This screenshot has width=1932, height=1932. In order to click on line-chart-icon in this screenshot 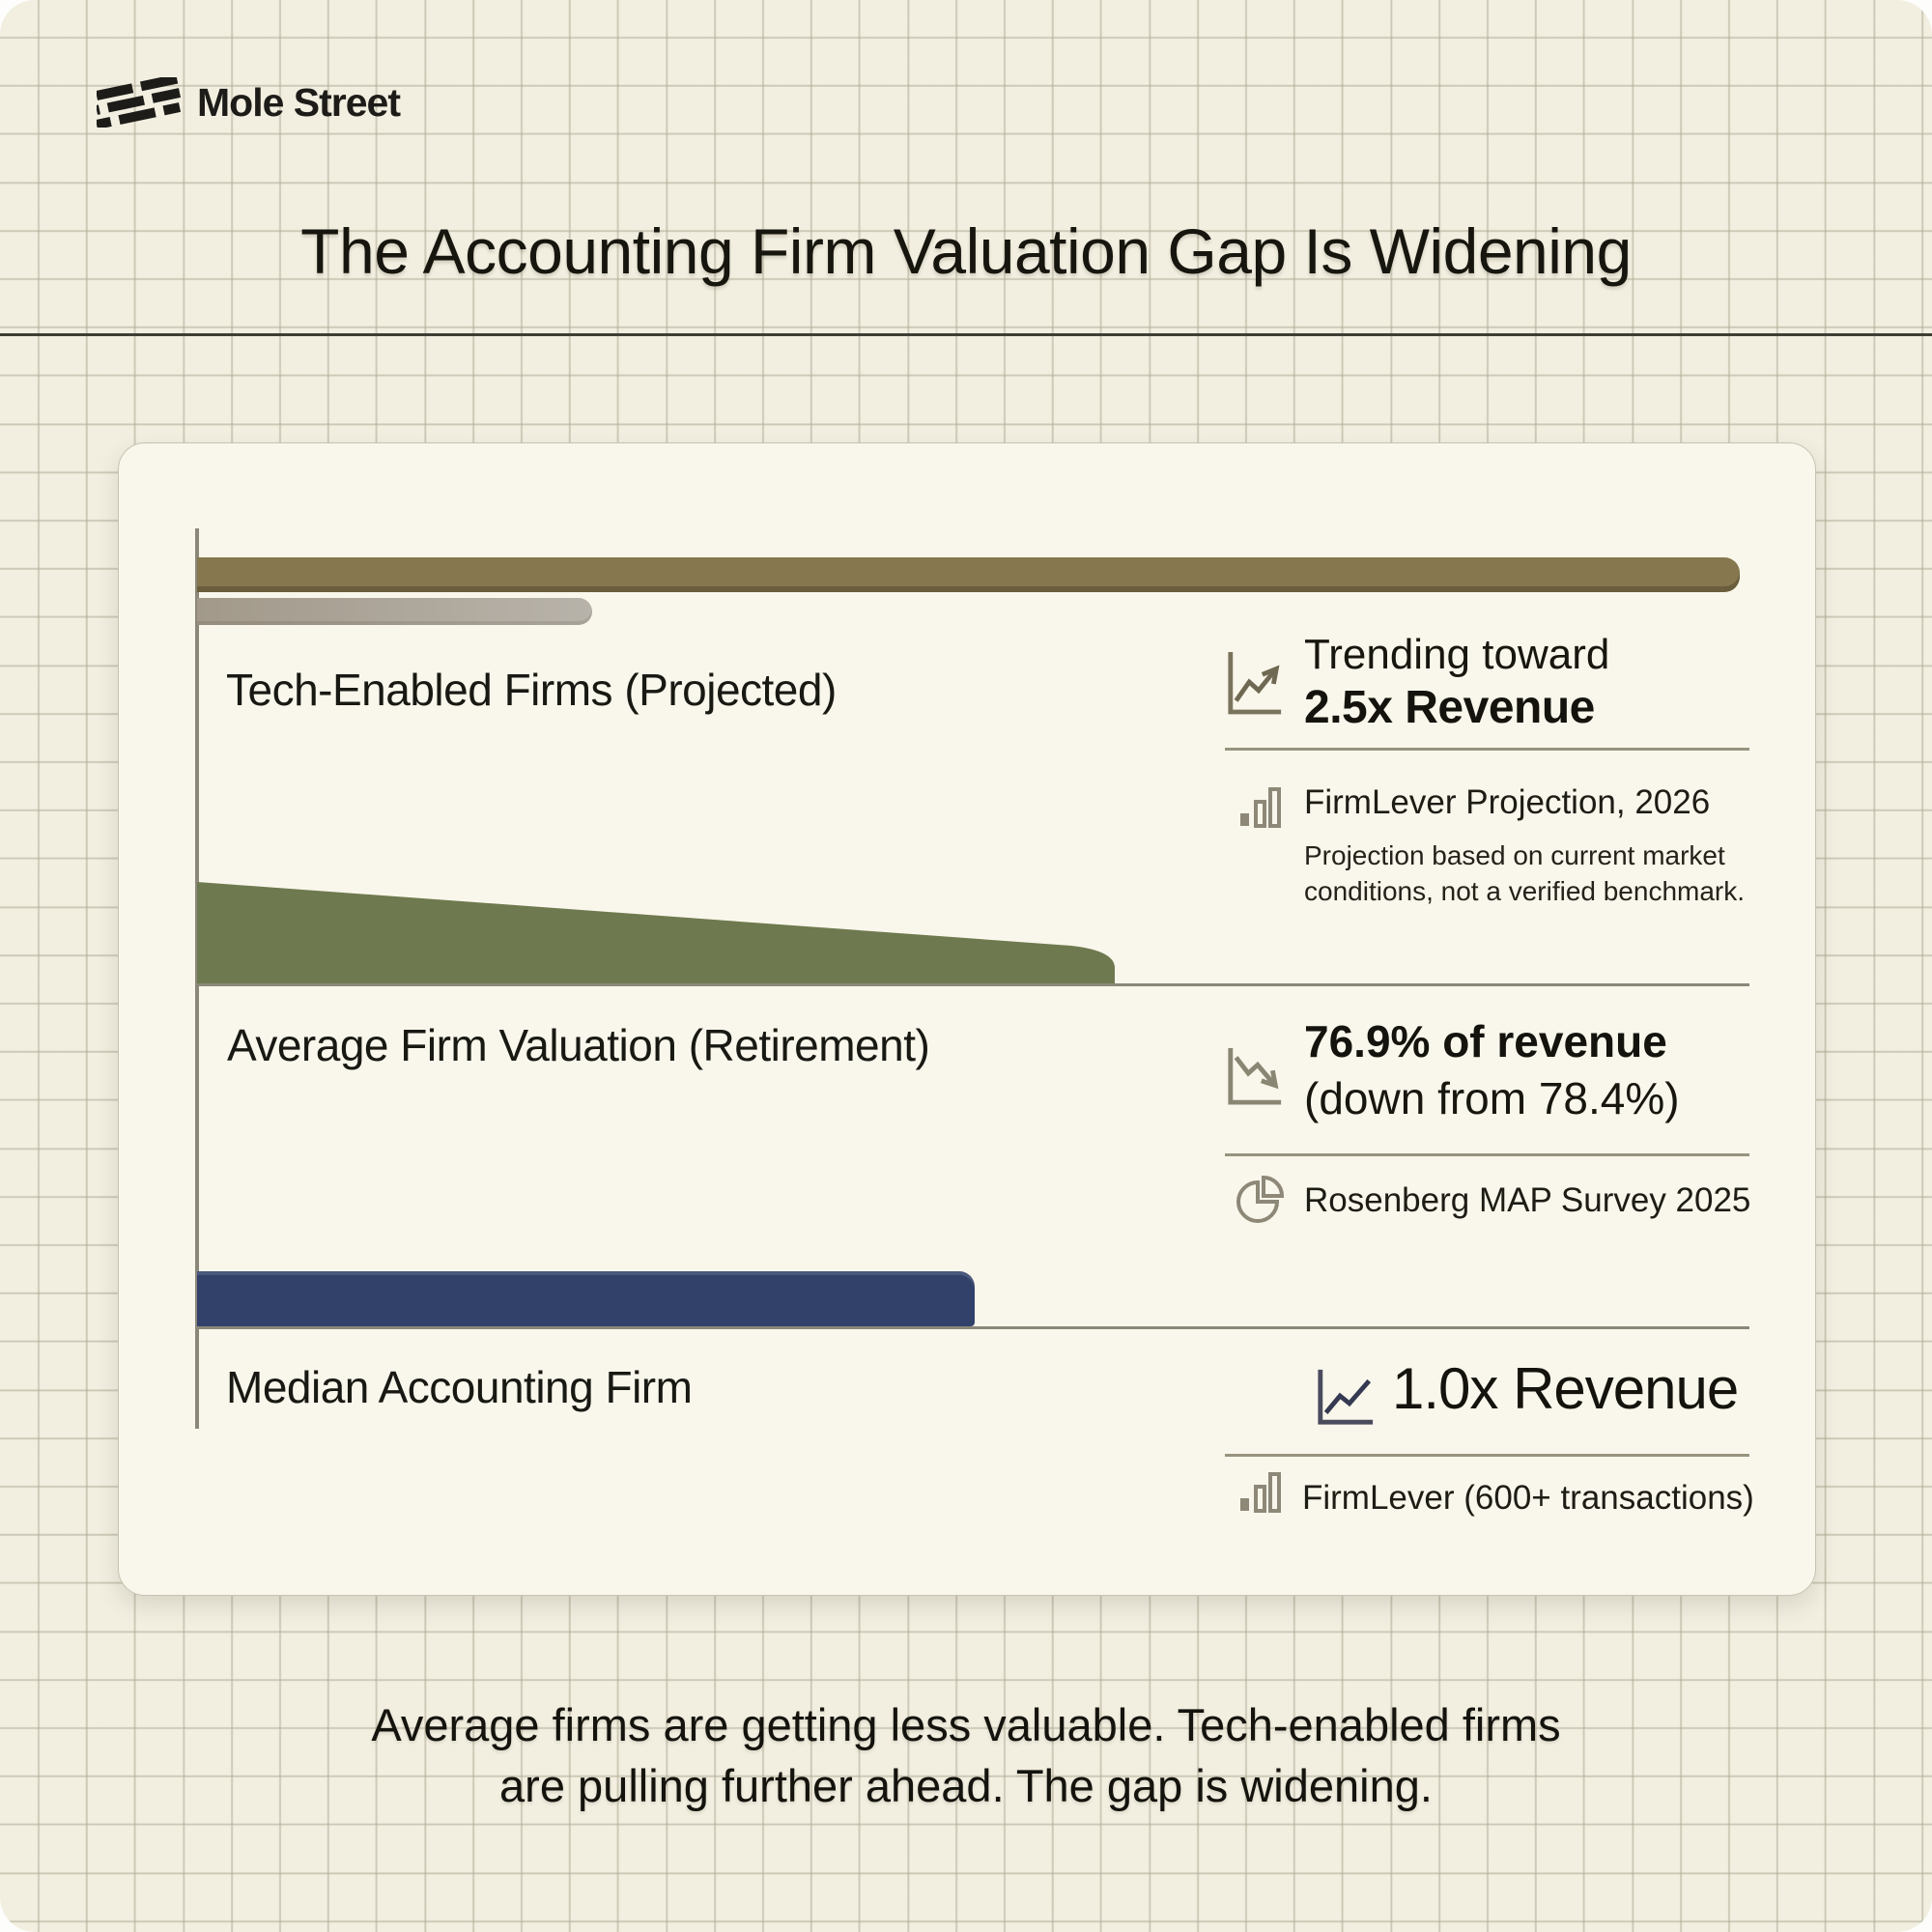, I will do `click(1346, 1397)`.